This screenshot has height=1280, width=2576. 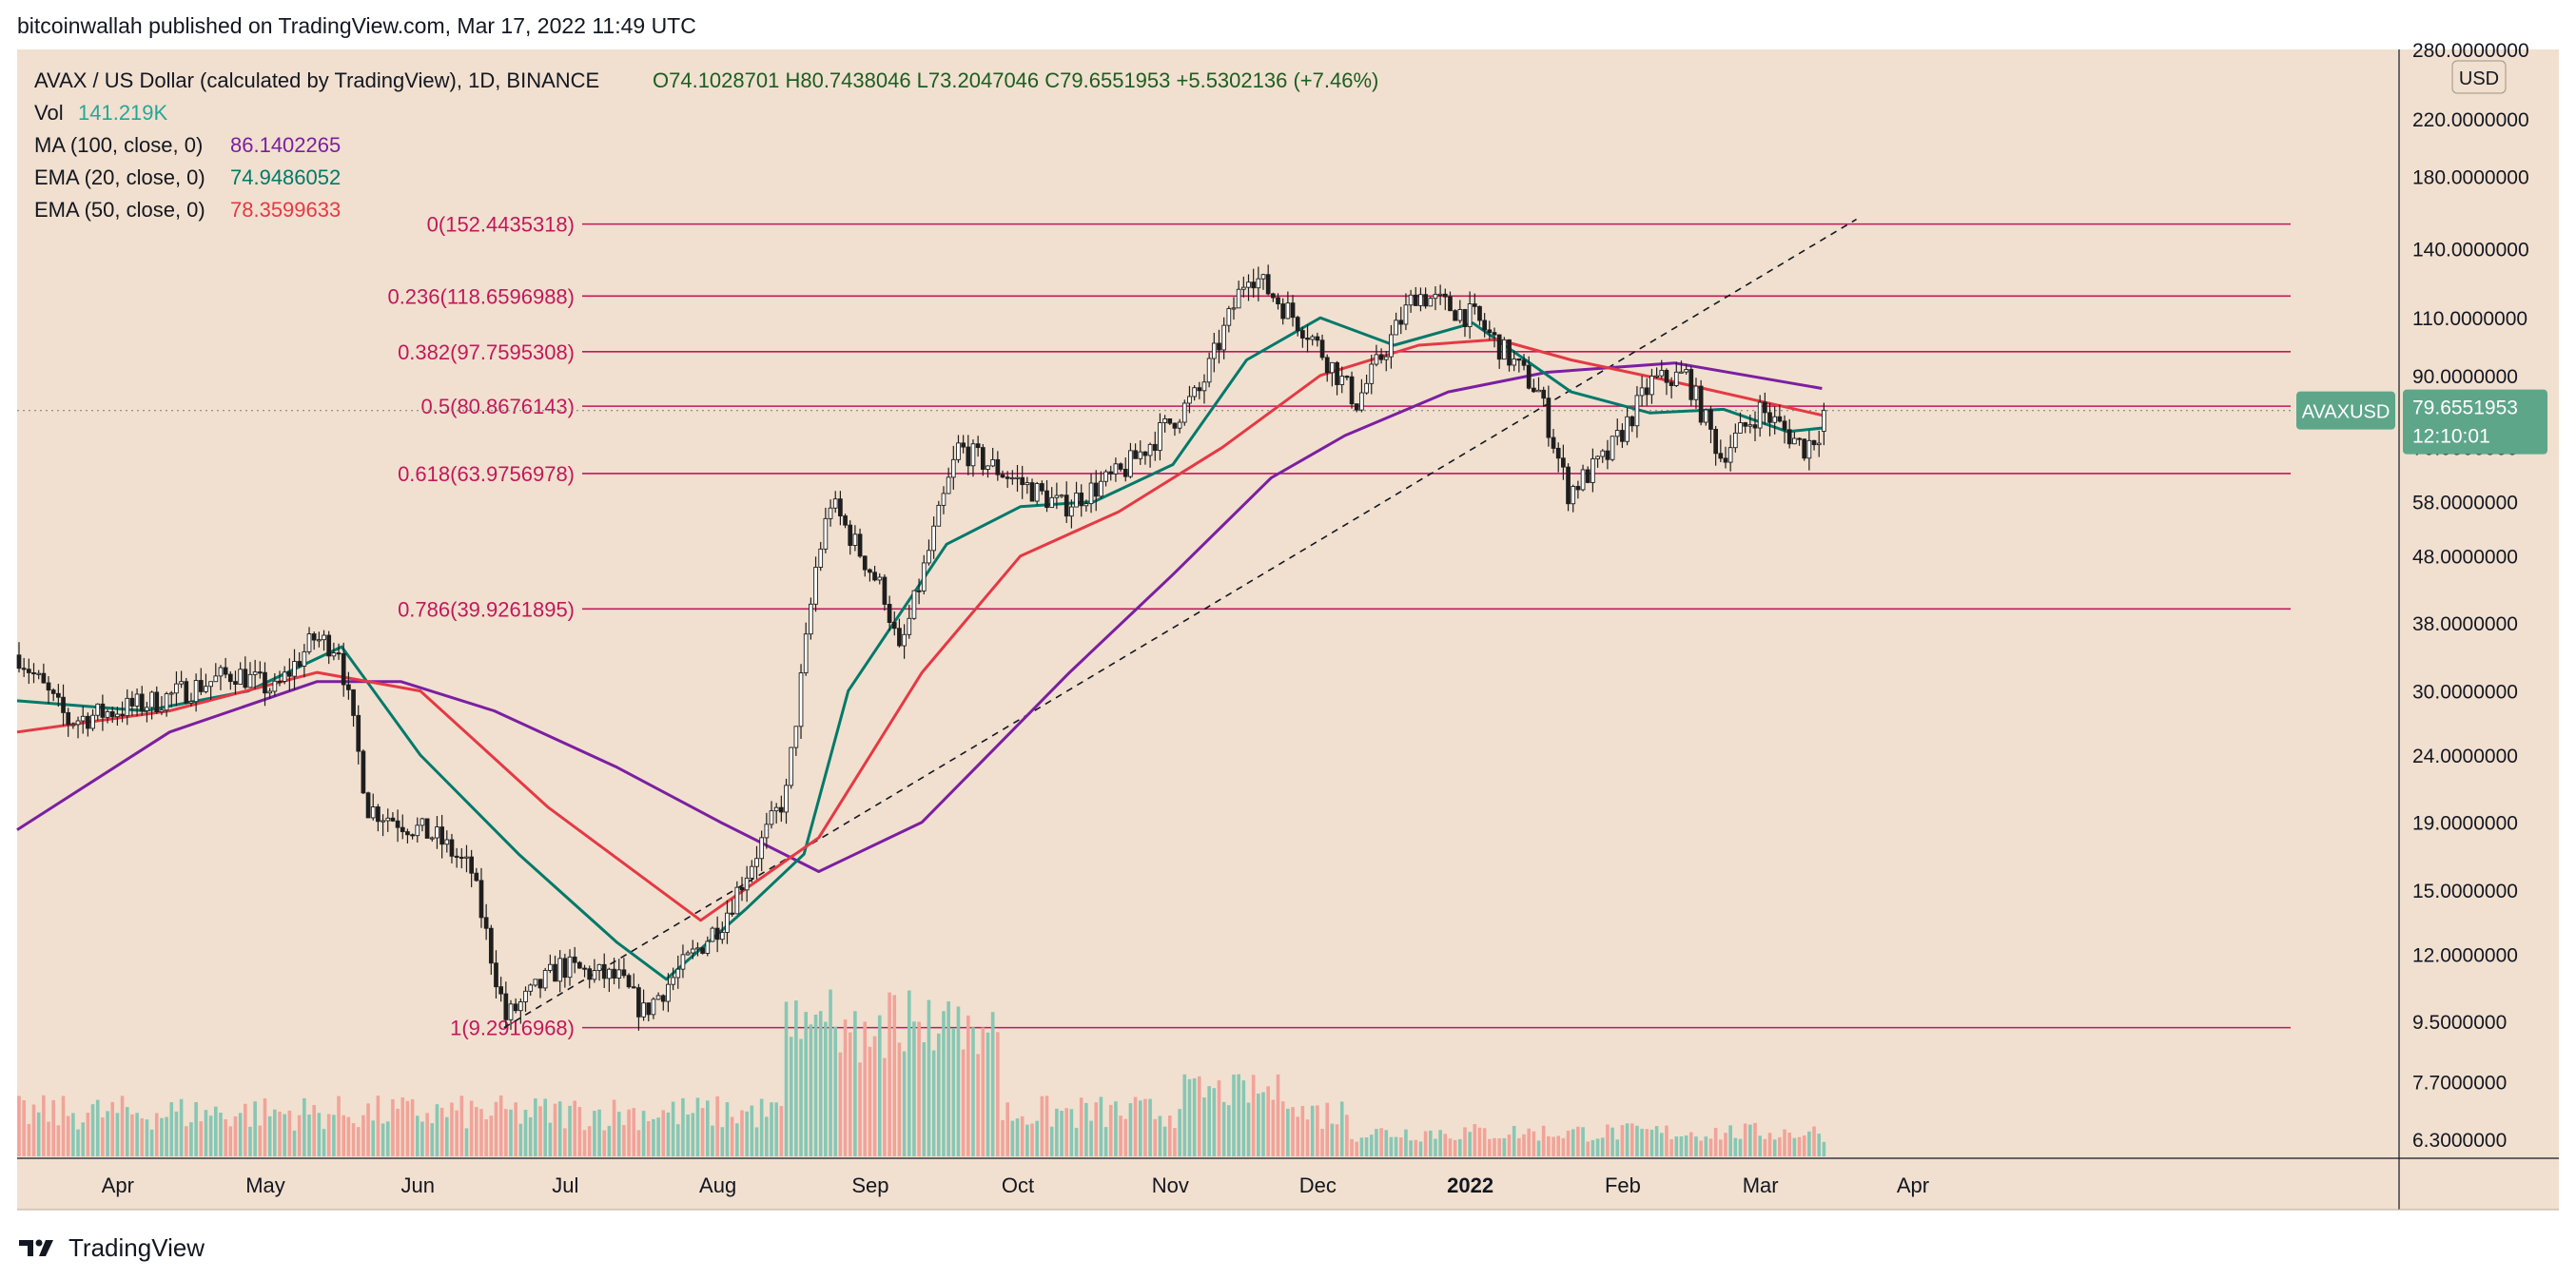 I want to click on tradingview-wordmark: TradingView, so click(x=136, y=1247).